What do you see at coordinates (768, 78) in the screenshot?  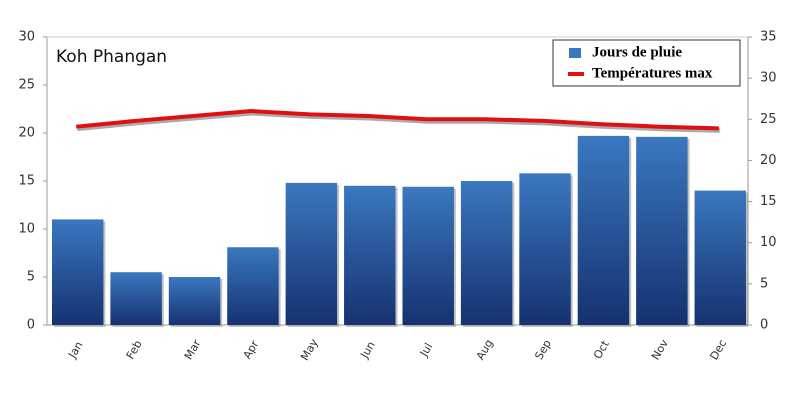 I see `y2-tick-label: 30` at bounding box center [768, 78].